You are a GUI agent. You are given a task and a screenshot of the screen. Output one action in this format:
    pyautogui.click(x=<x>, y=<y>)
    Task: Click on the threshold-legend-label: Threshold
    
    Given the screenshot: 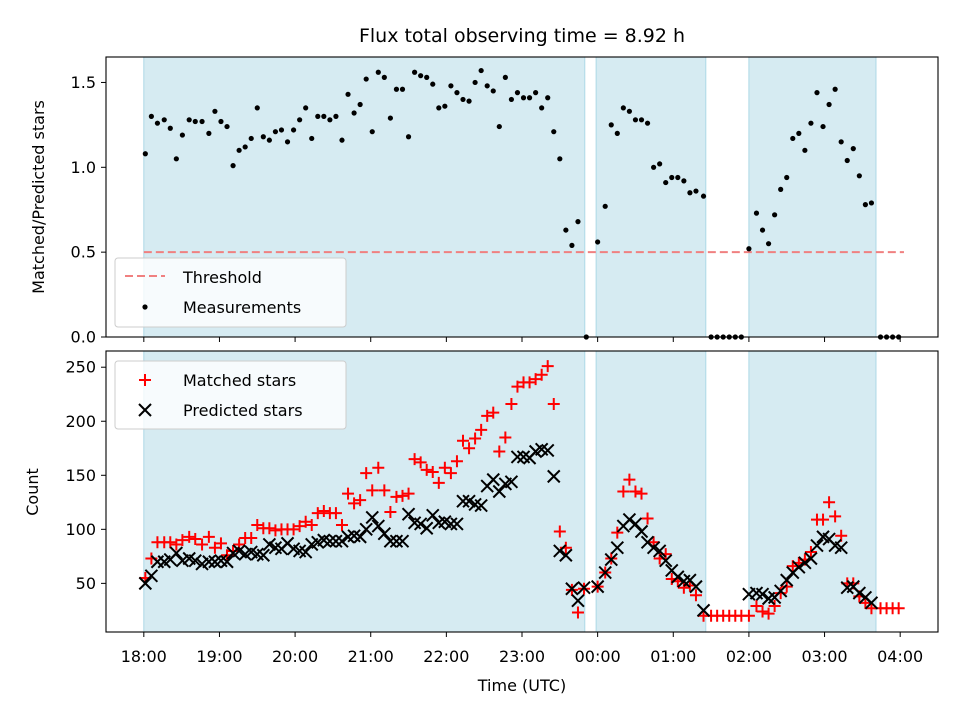 What is the action you would take?
    pyautogui.click(x=222, y=277)
    